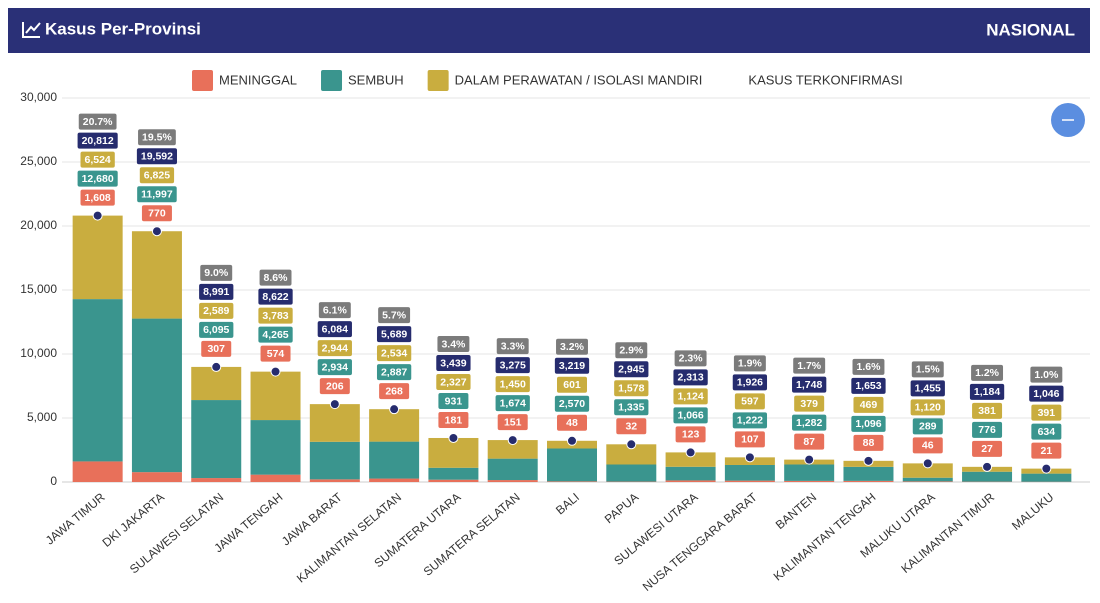 Image resolution: width=1100 pixels, height=603 pixels. Describe the element at coordinates (216, 292) in the screenshot. I see `data-label-text: 8,991` at that location.